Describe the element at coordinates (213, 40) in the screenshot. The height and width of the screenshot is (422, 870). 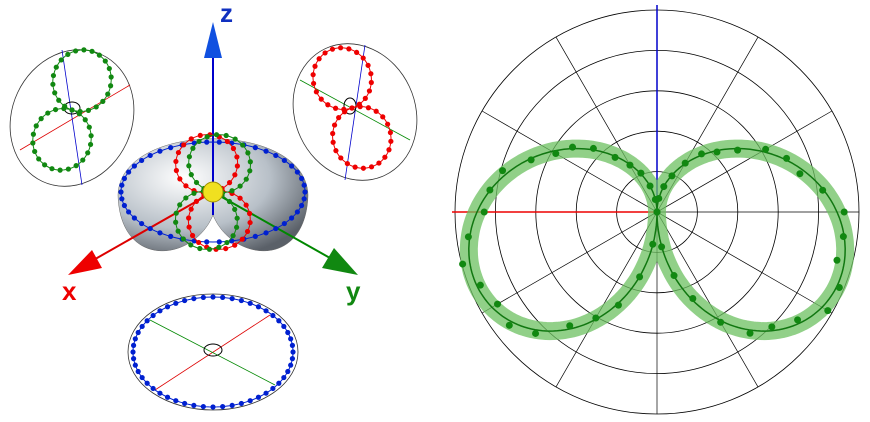
I see `z-arrow` at that location.